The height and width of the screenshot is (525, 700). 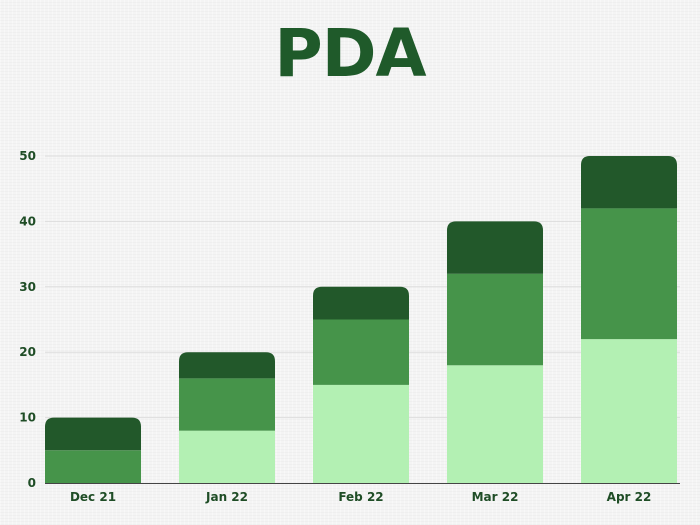 I want to click on y-tick-label: 20, so click(x=27, y=352).